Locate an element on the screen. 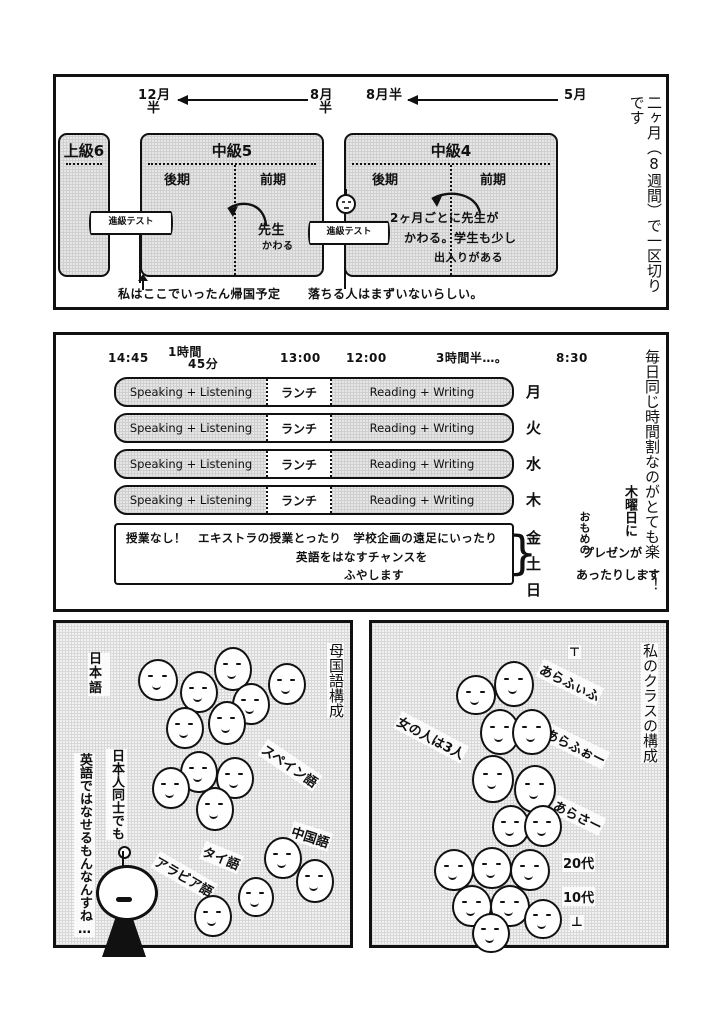 This screenshot has width=722, height=1024. day-label-wed: 水 is located at coordinates (534, 464).